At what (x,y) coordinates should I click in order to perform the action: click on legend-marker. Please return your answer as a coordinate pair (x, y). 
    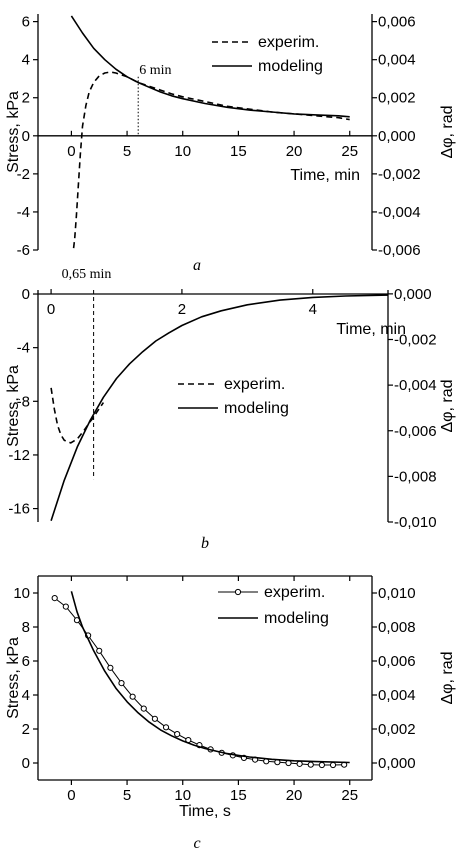
    Looking at the image, I should click on (238, 592).